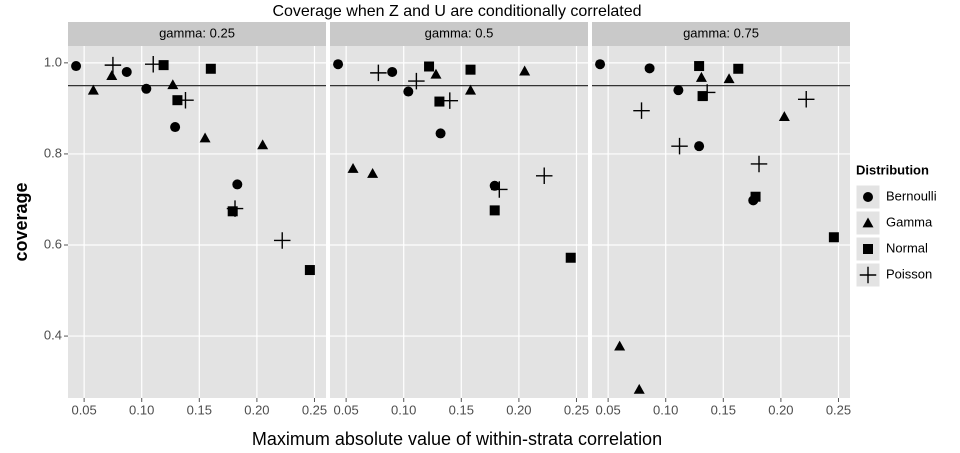  I want to click on y-tick-label: 0.6, so click(53, 243).